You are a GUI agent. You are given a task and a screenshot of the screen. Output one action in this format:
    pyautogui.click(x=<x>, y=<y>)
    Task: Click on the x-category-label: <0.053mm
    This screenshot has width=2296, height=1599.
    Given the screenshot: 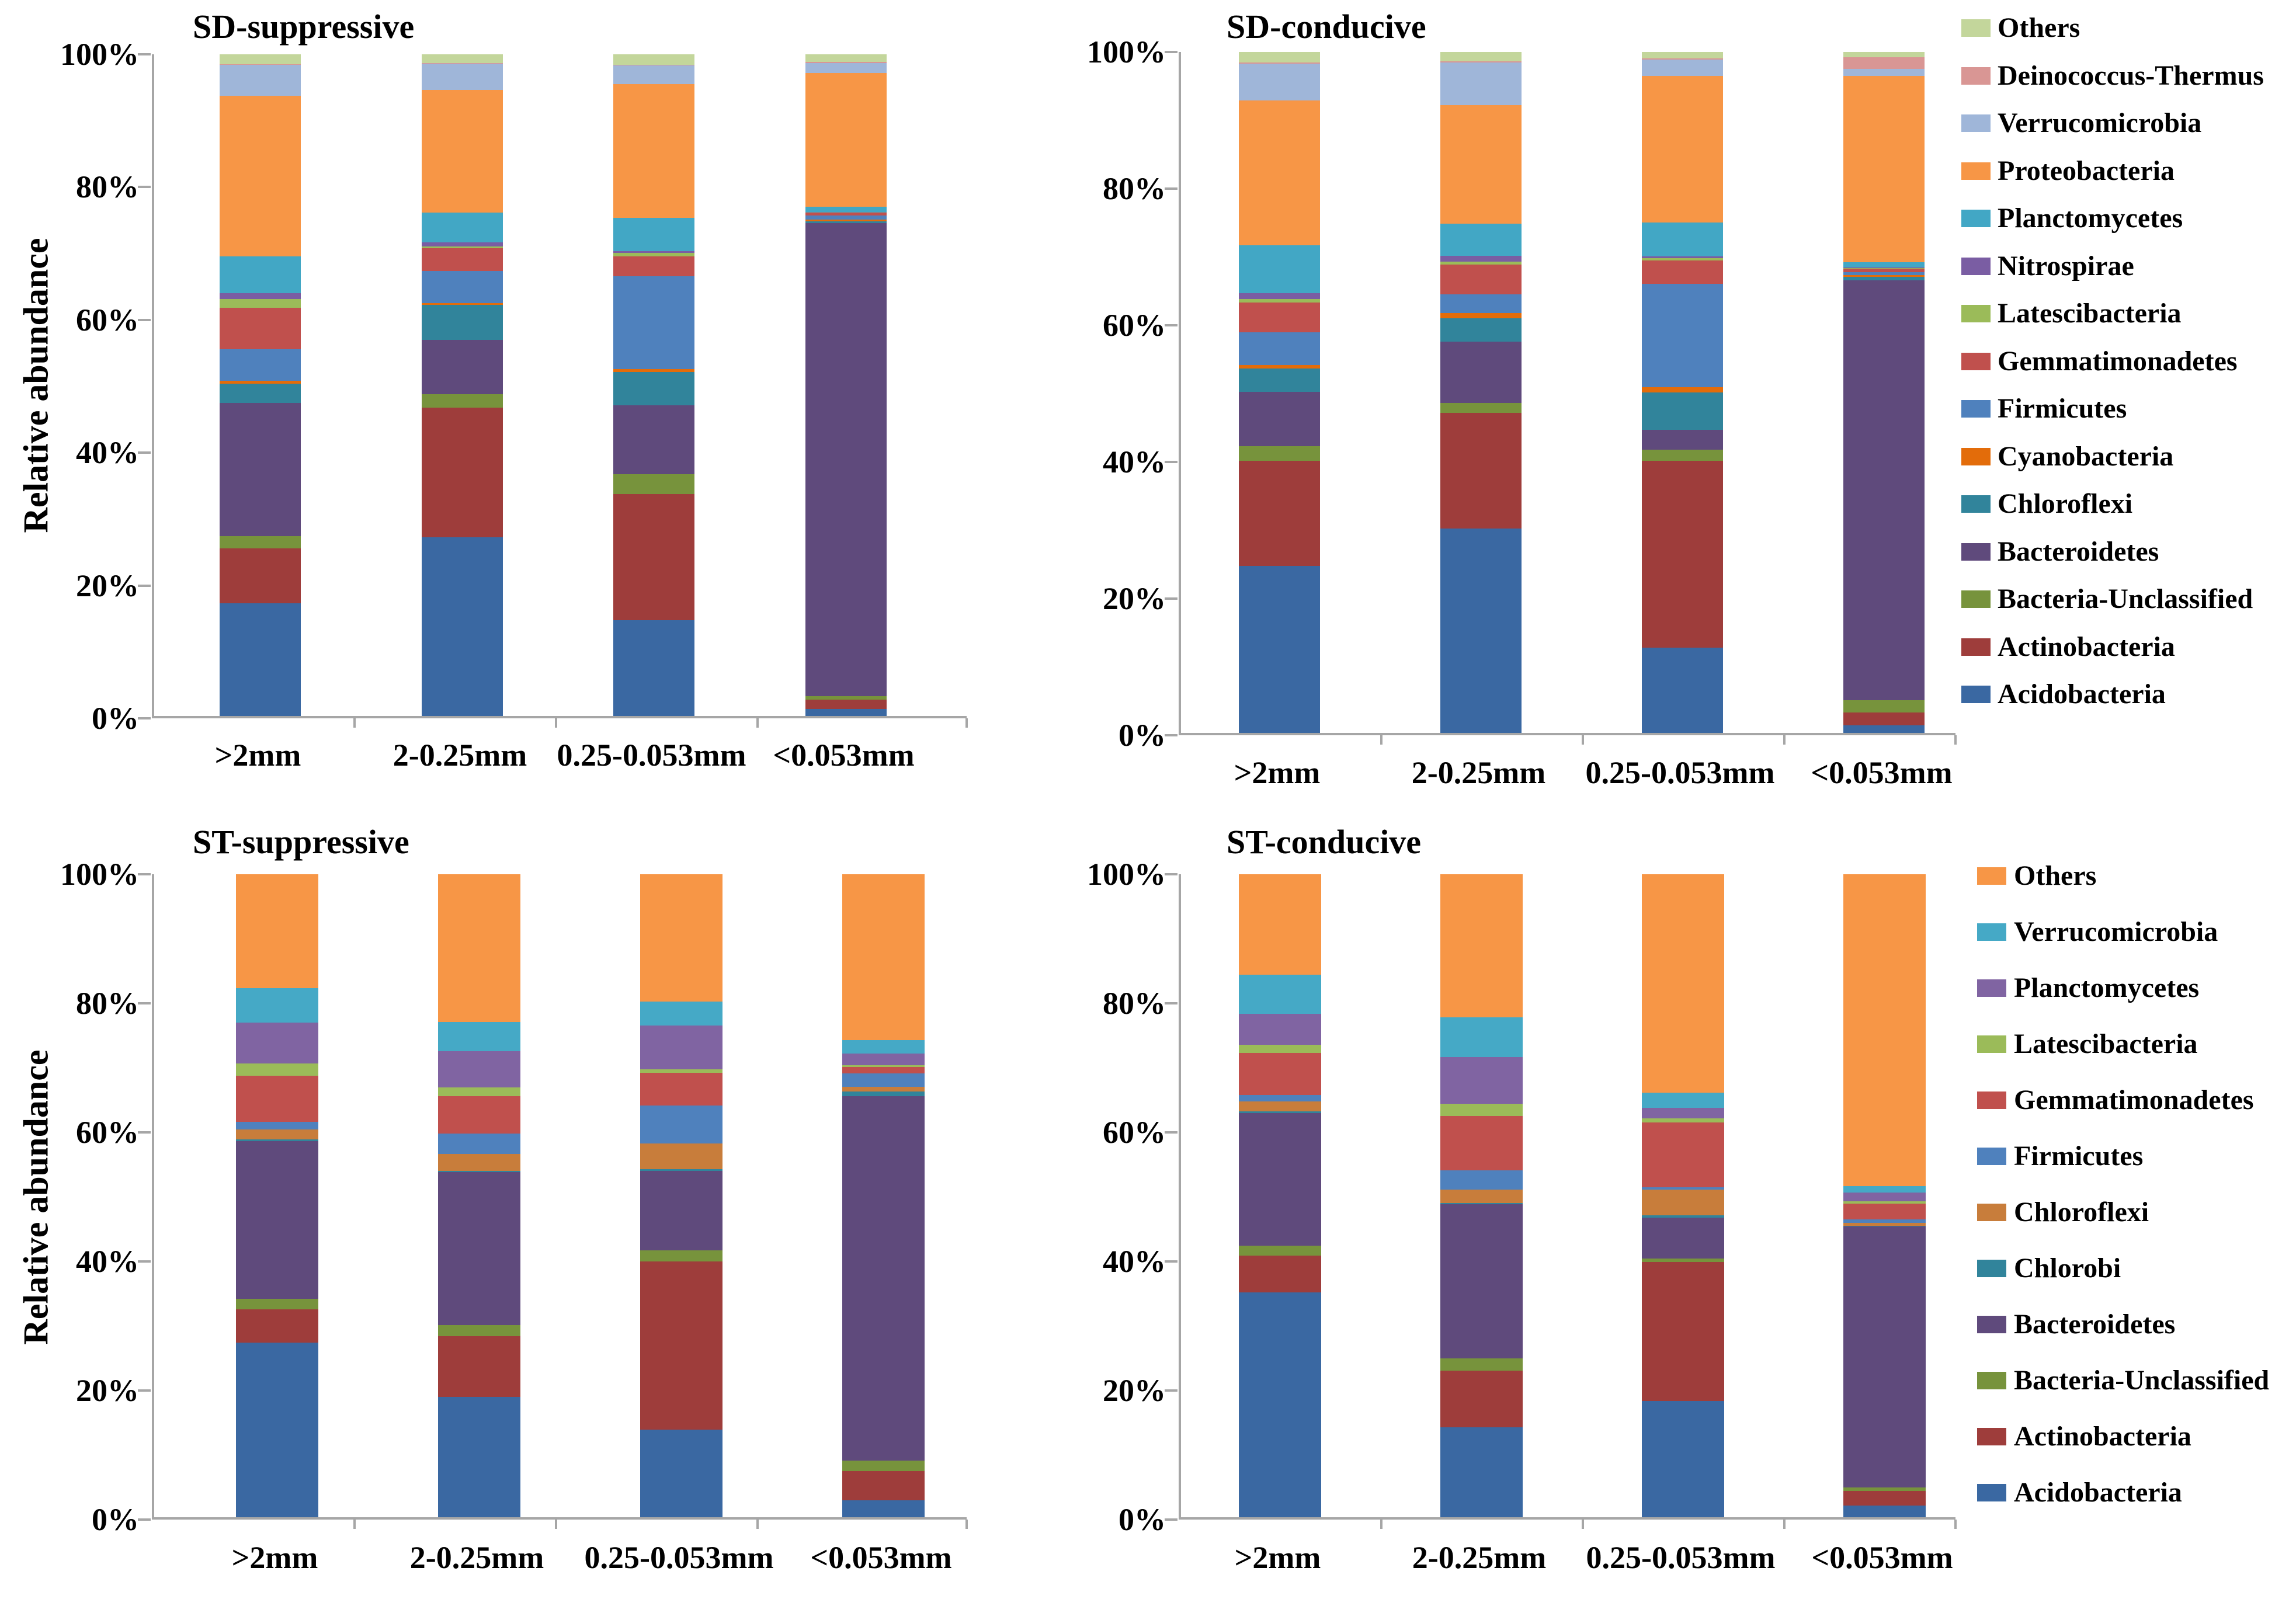 What is the action you would take?
    pyautogui.click(x=881, y=1557)
    